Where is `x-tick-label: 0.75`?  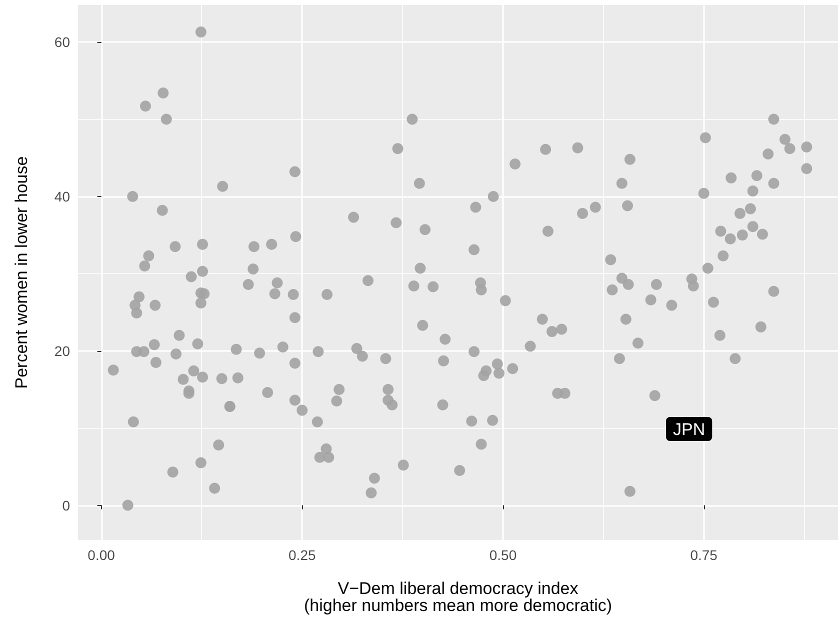
x-tick-label: 0.75 is located at coordinates (704, 555).